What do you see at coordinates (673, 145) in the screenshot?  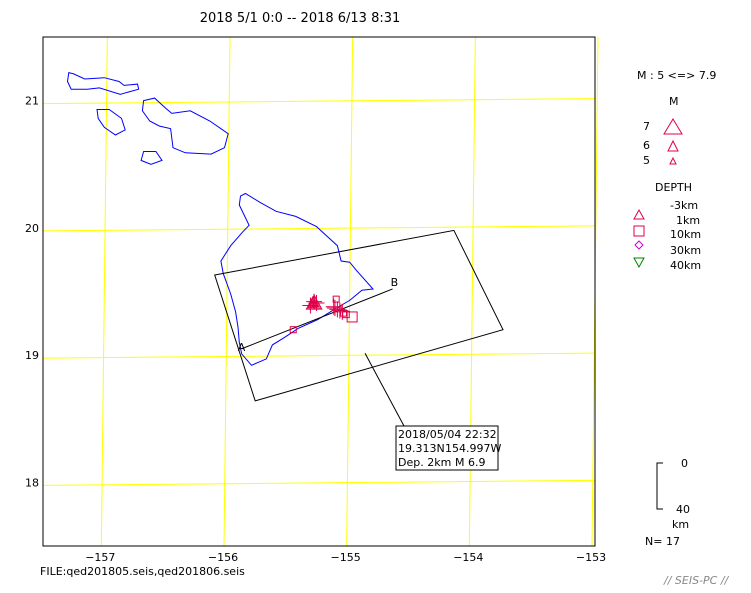 I see `legend-mag-6-triangle-icon` at bounding box center [673, 145].